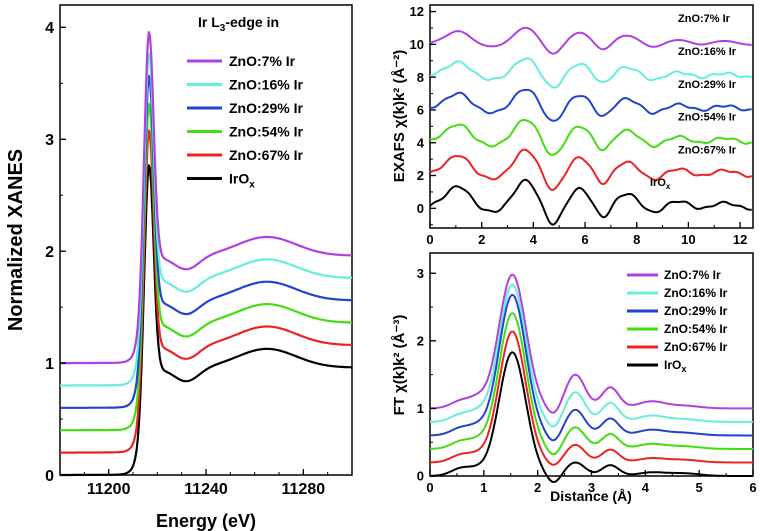 This screenshot has height=531, width=760. Describe the element at coordinates (707, 150) in the screenshot. I see `exafs-label-zno-67-ir: ZnO:67% Ir` at that location.